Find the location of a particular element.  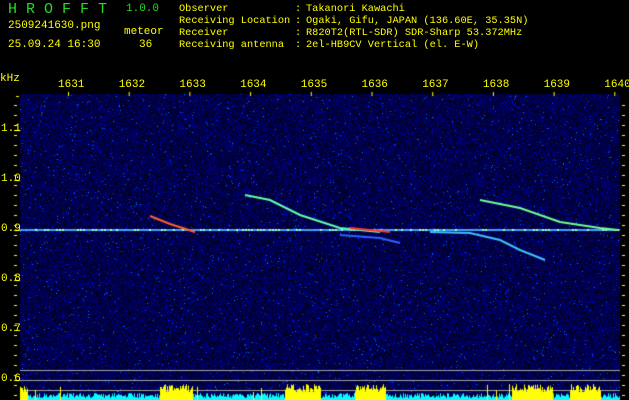

meteor-label: meteor is located at coordinates (144, 32).